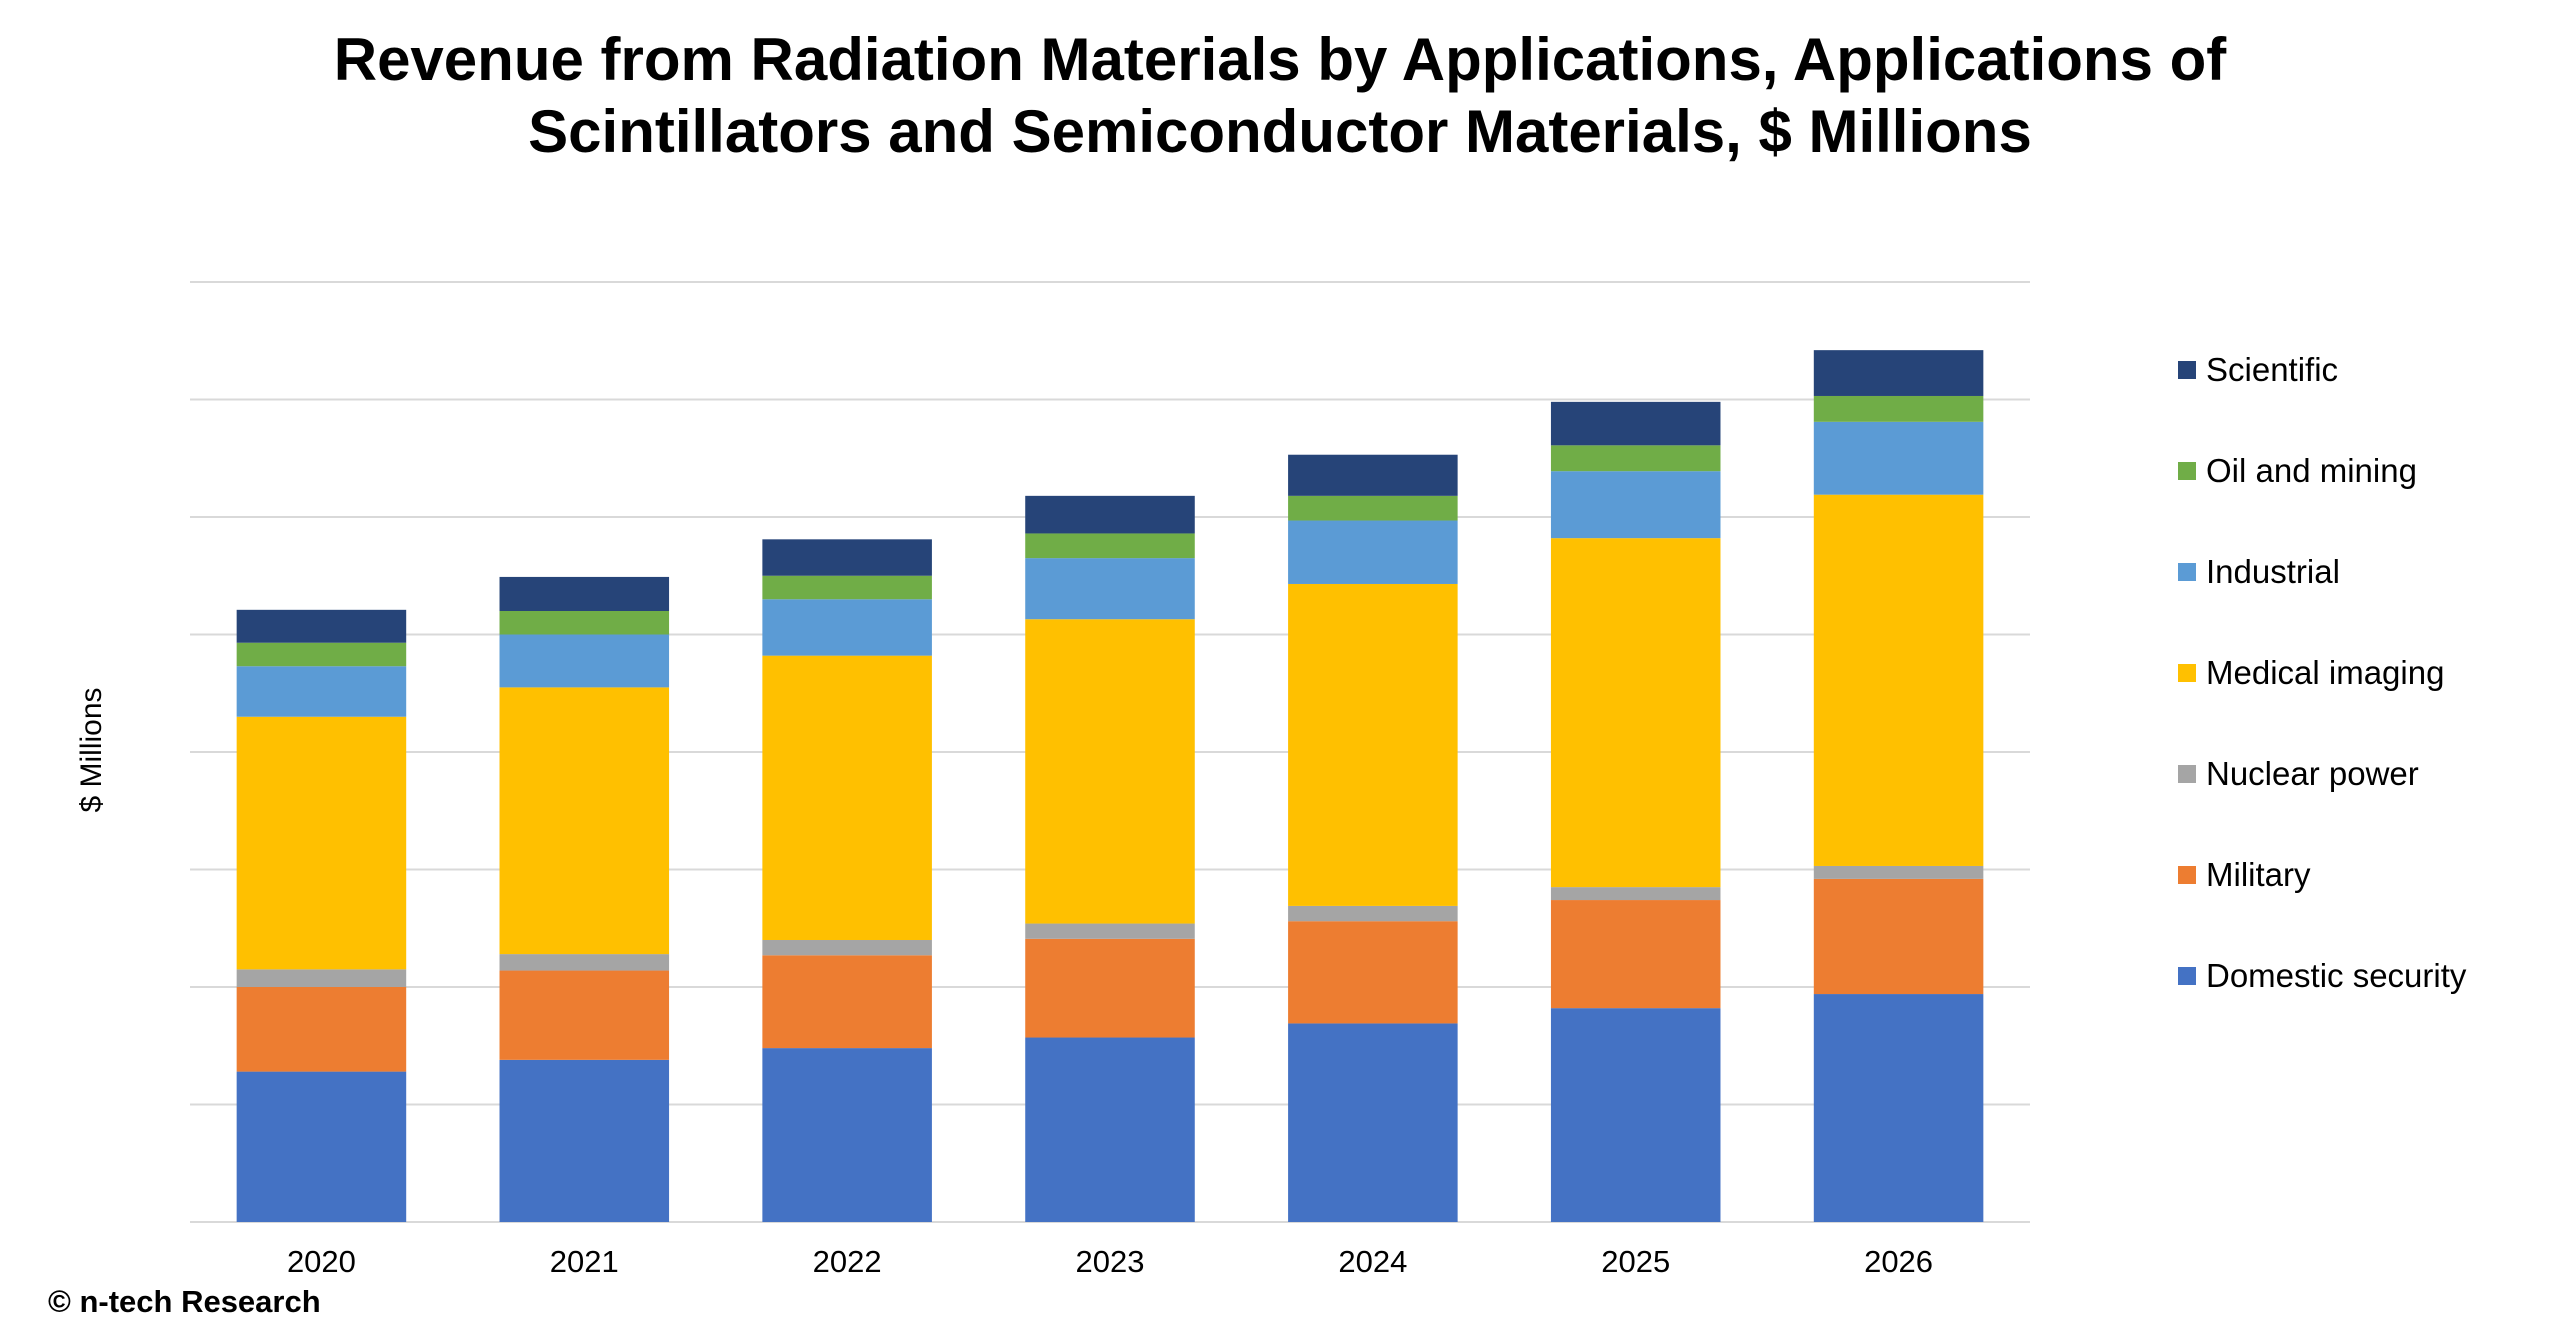  What do you see at coordinates (1635, 423) in the screenshot?
I see `bar-segment-scientific-2025` at bounding box center [1635, 423].